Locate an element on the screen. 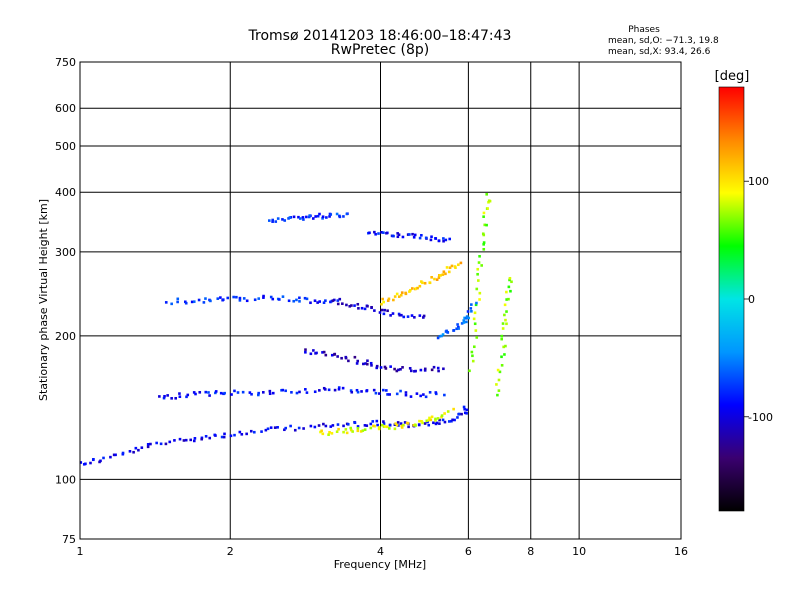 Image resolution: width=800 pixels, height=600 pixels. colorbar-tick-label: -100 is located at coordinates (760, 417).